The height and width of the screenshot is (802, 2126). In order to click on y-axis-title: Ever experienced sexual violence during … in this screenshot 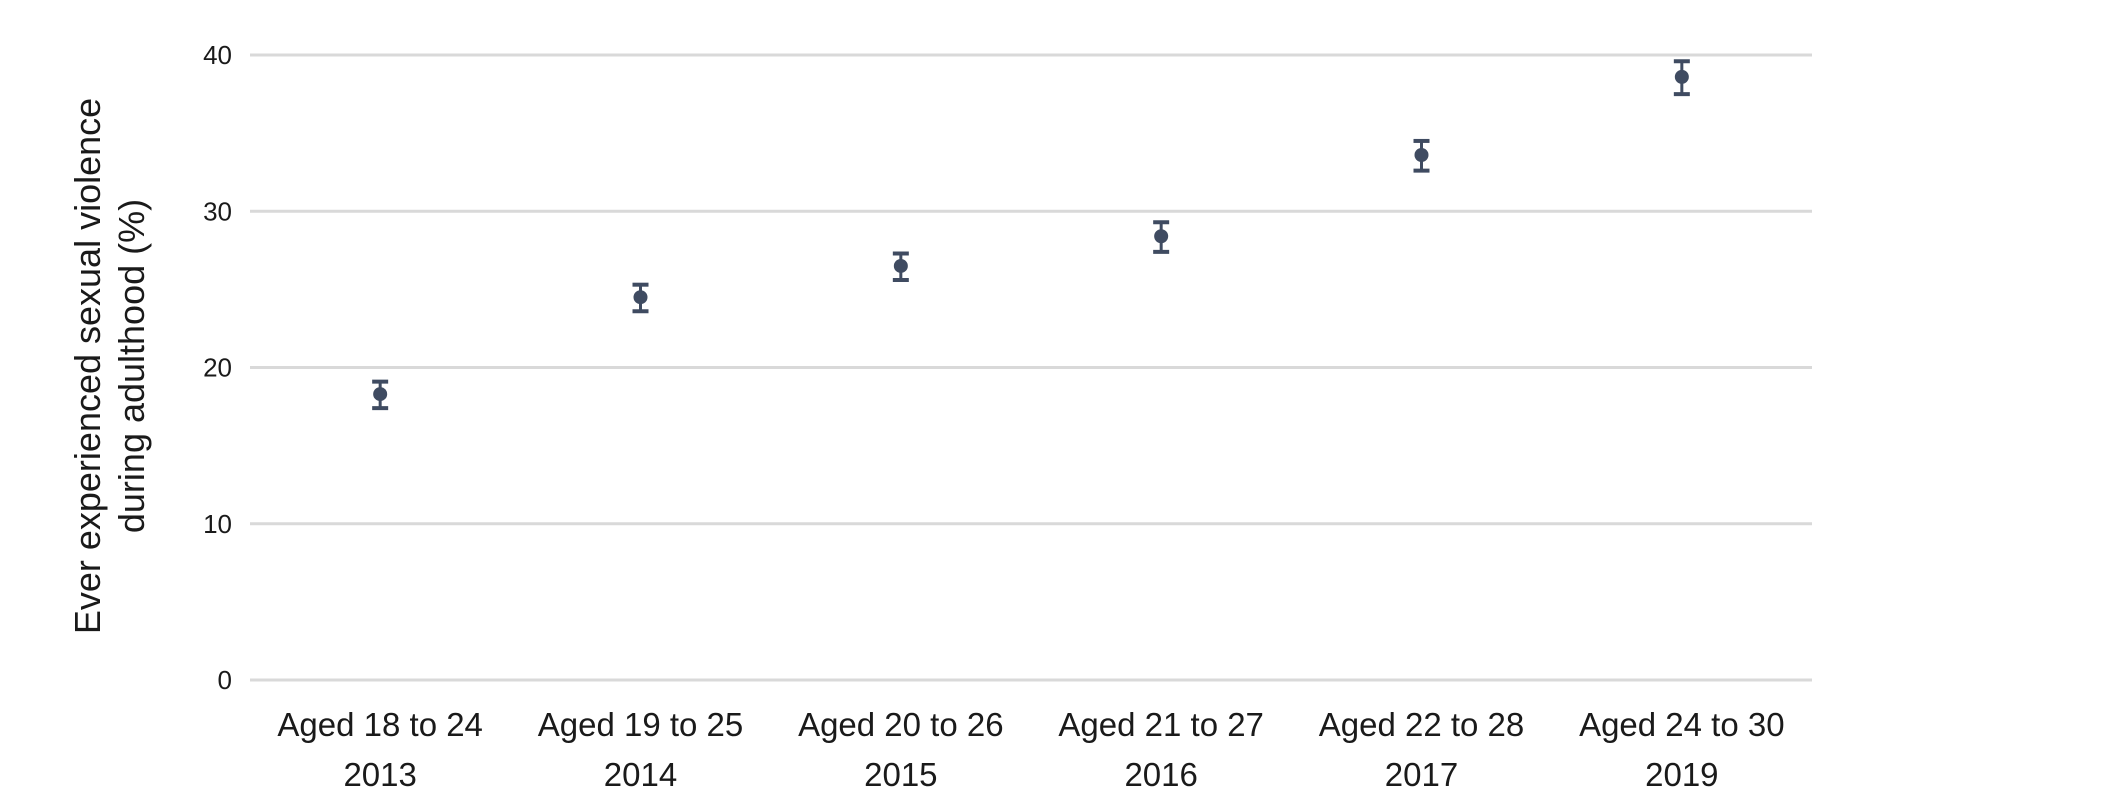, I will do `click(109, 366)`.